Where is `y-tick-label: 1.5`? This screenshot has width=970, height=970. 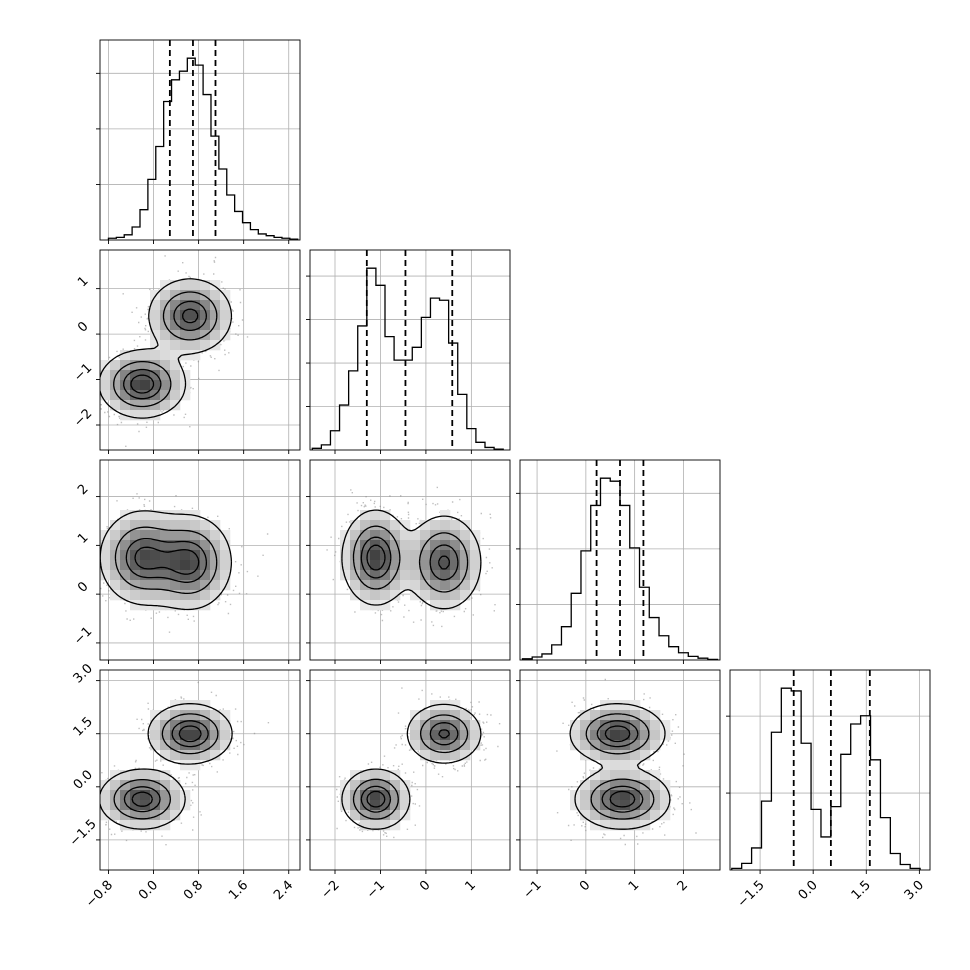
y-tick-label: 1.5 is located at coordinates (83, 726).